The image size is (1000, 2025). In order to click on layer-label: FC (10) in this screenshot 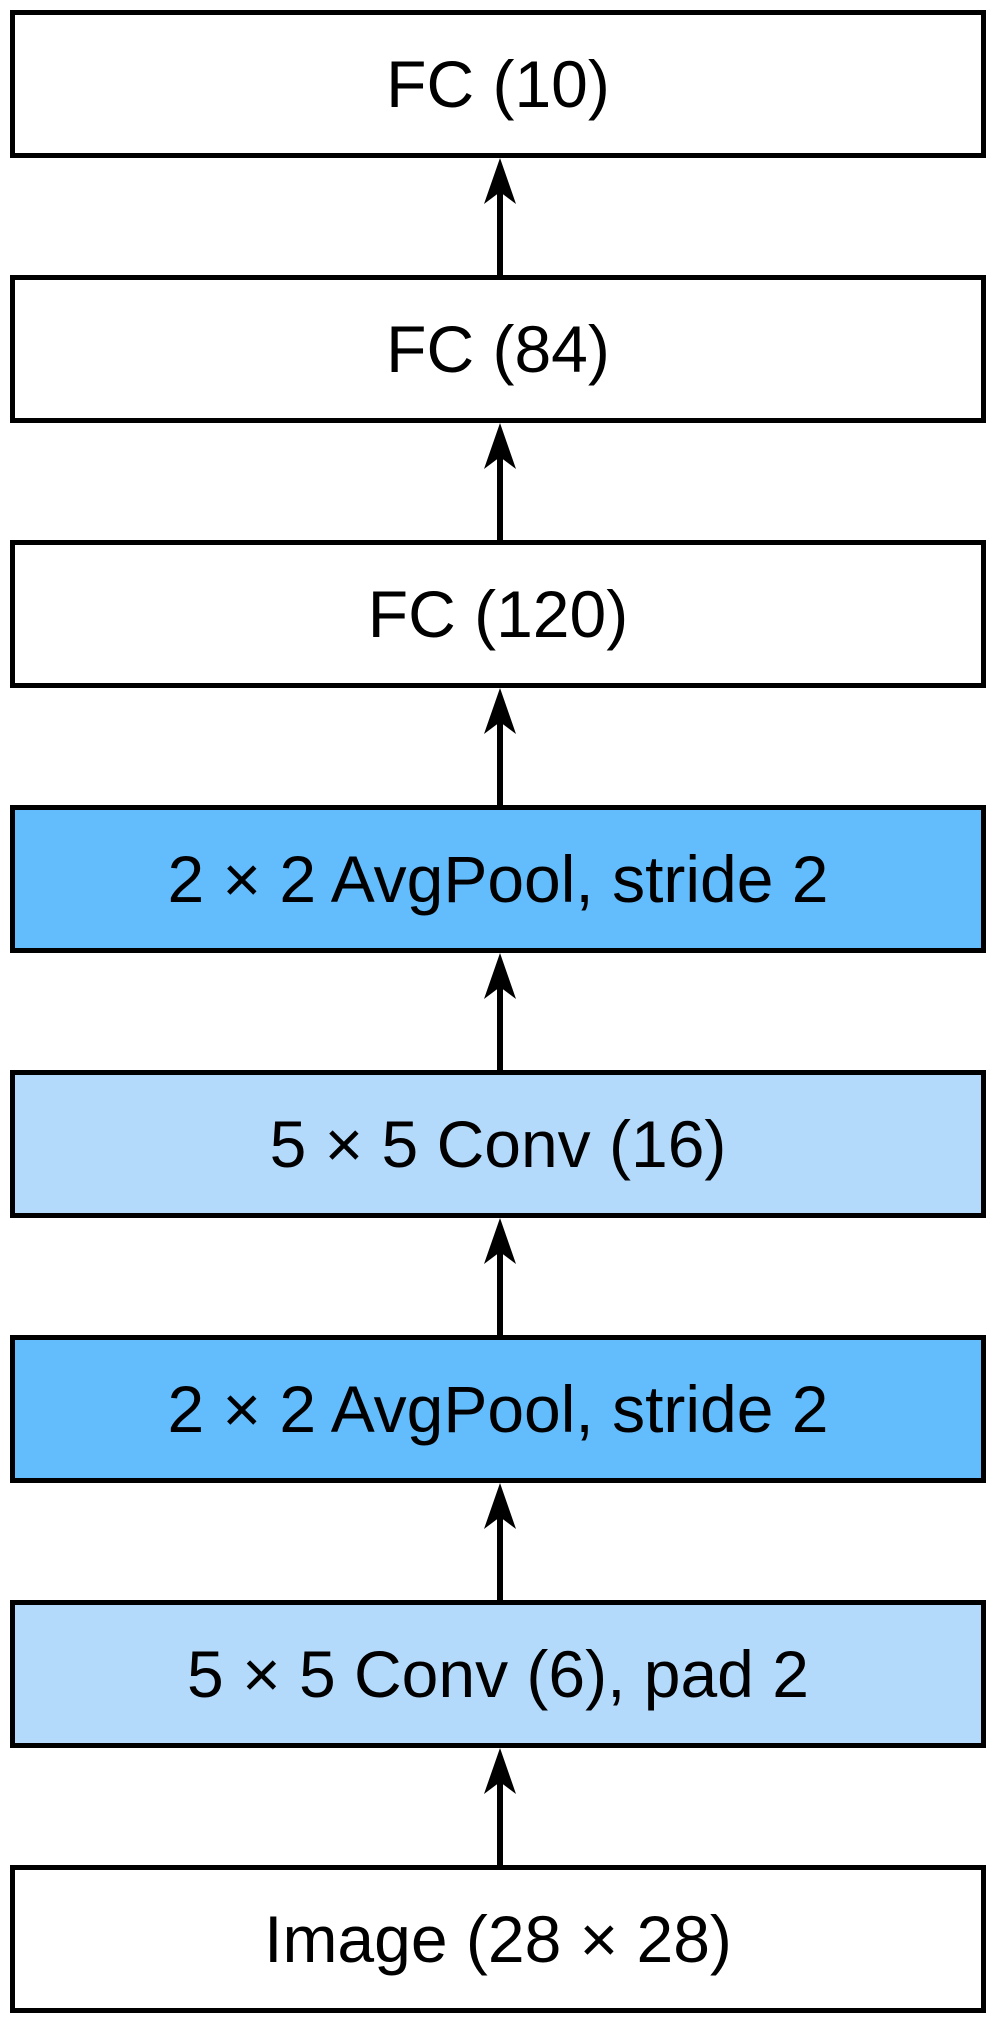, I will do `click(498, 84)`.